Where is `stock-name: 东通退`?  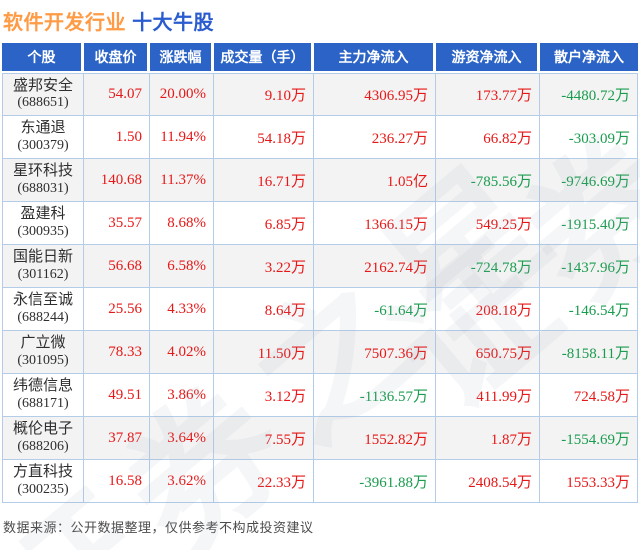 stock-name: 东通退 is located at coordinates (43, 128).